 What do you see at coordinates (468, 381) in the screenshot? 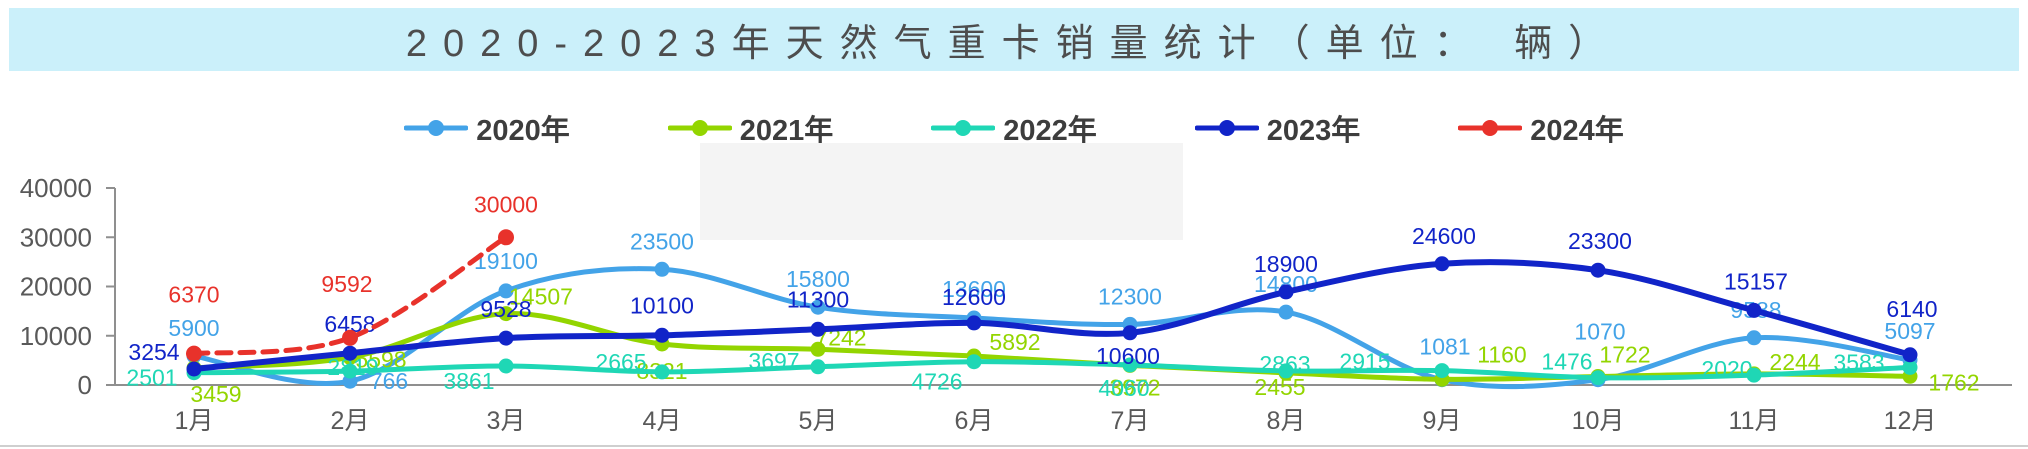
I see `data-label: 3861` at bounding box center [468, 381].